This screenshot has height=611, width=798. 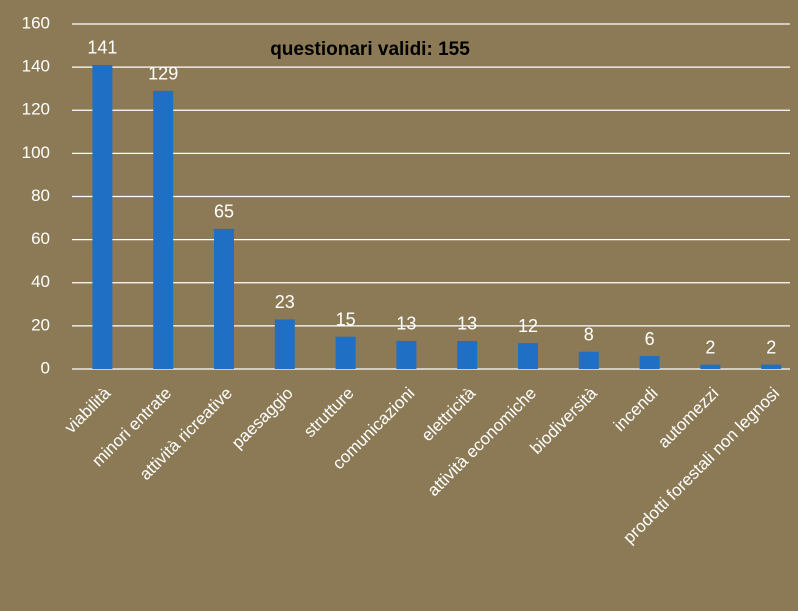 What do you see at coordinates (102, 48) in the screenshot?
I see `value-label: 141` at bounding box center [102, 48].